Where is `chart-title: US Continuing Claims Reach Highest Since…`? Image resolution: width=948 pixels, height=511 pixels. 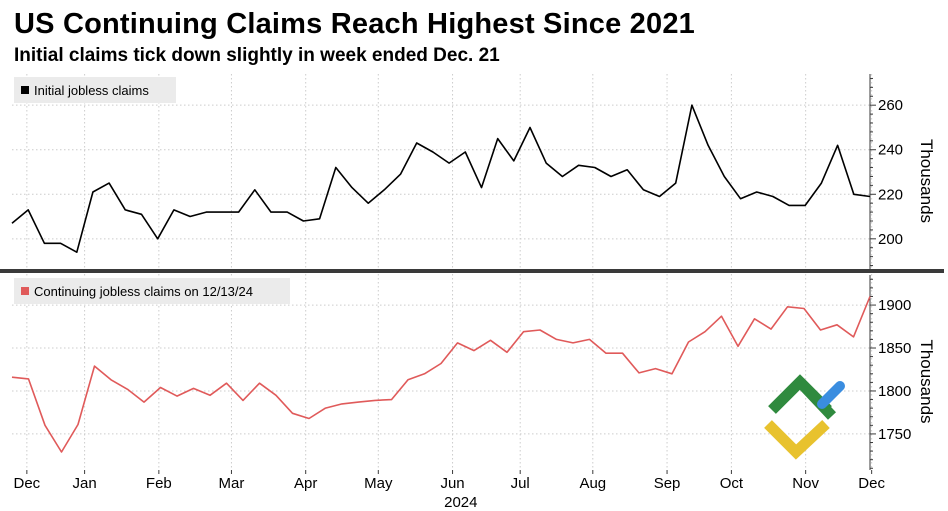 chart-title: US Continuing Claims Reach Highest Since… is located at coordinates (354, 24).